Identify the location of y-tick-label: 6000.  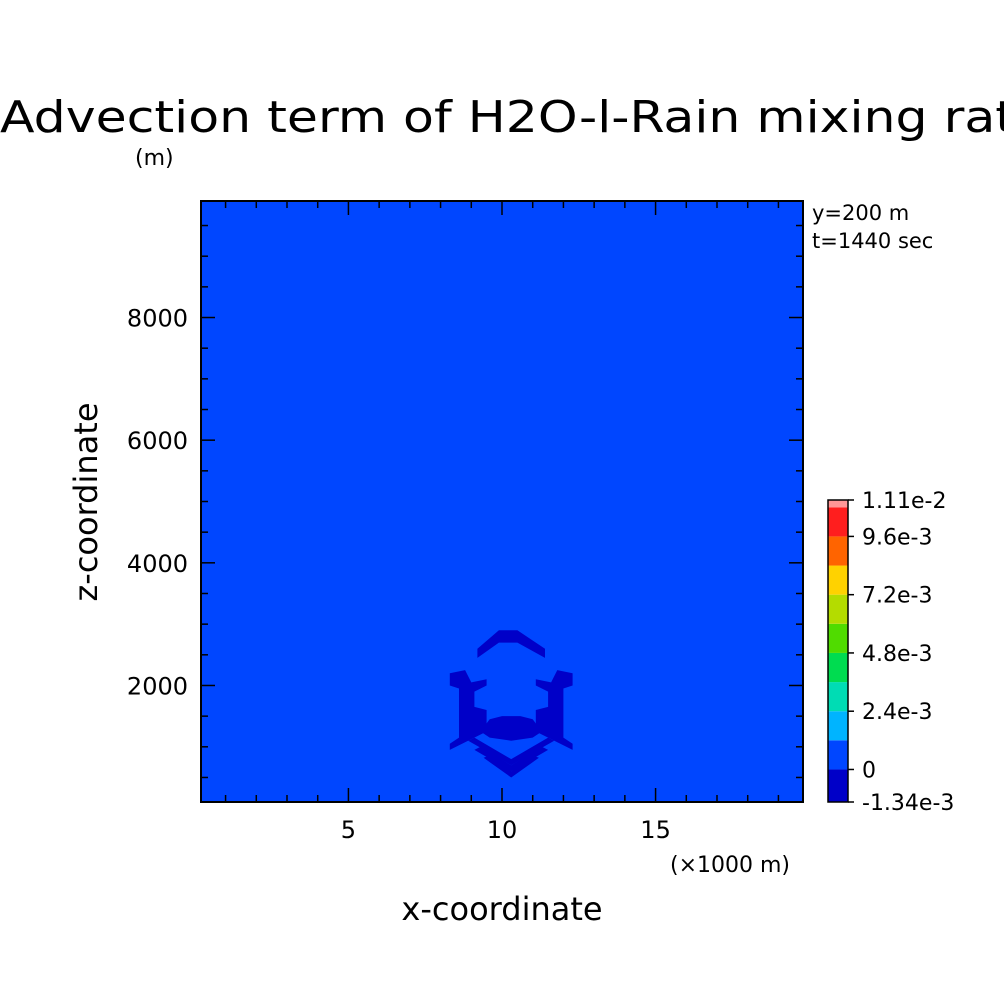
(157, 441).